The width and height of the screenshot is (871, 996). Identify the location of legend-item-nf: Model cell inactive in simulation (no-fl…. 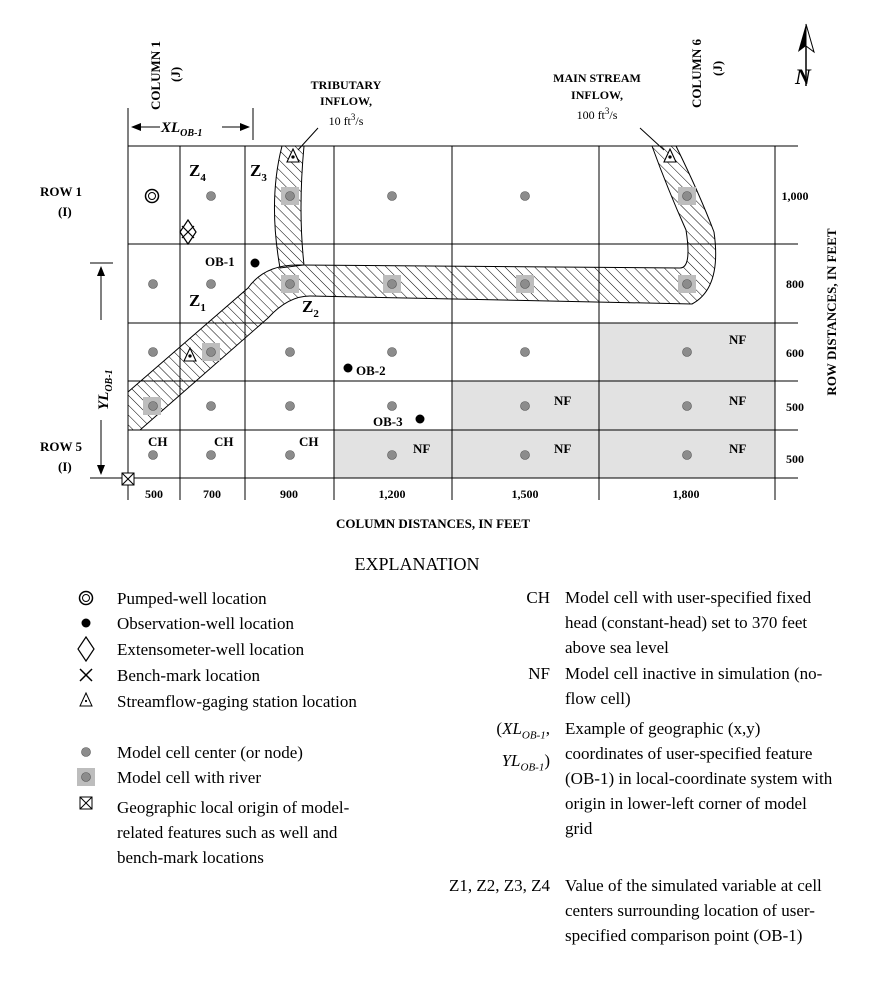
(694, 686).